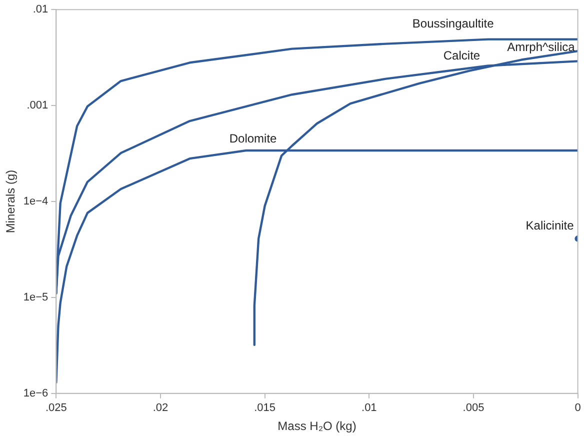  What do you see at coordinates (37, 106) in the screenshot?
I see `y-tick-label: .001` at bounding box center [37, 106].